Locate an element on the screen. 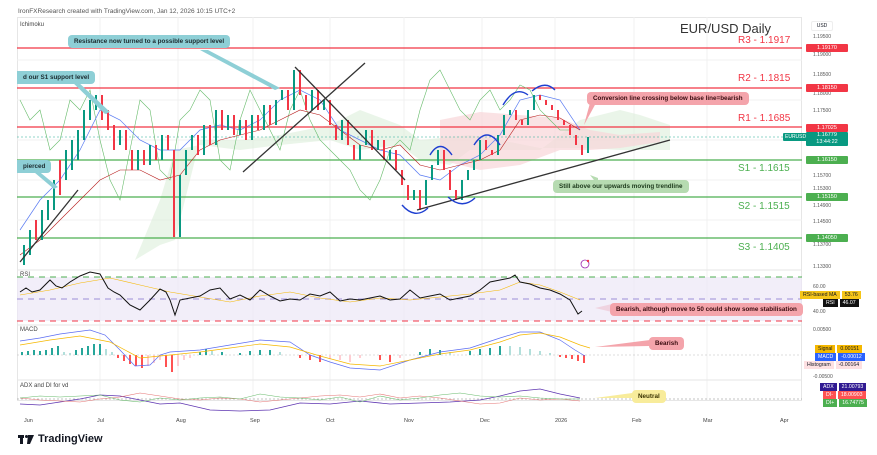 The width and height of the screenshot is (877, 455). callout-trendline: Still above our upwards moving trendline is located at coordinates (621, 186).